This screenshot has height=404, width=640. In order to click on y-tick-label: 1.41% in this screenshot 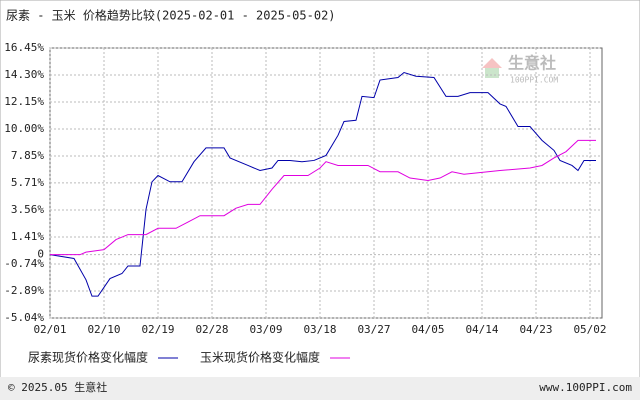, I will do `click(27, 236)`.